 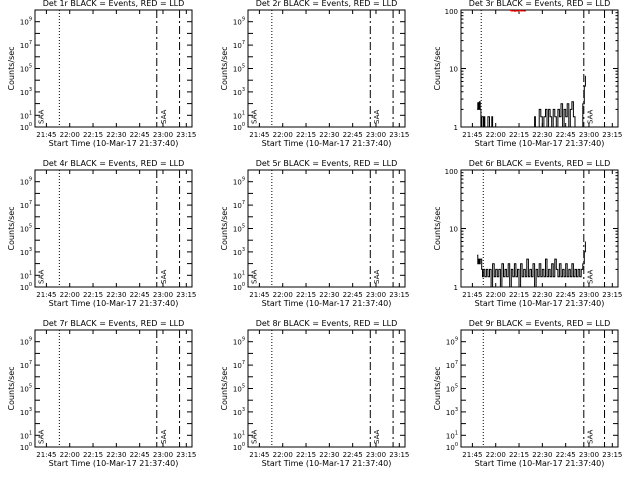 What do you see at coordinates (114, 163) in the screenshot?
I see `panel-title: Det 4r BLACK = Events, RED = LLD` at bounding box center [114, 163].